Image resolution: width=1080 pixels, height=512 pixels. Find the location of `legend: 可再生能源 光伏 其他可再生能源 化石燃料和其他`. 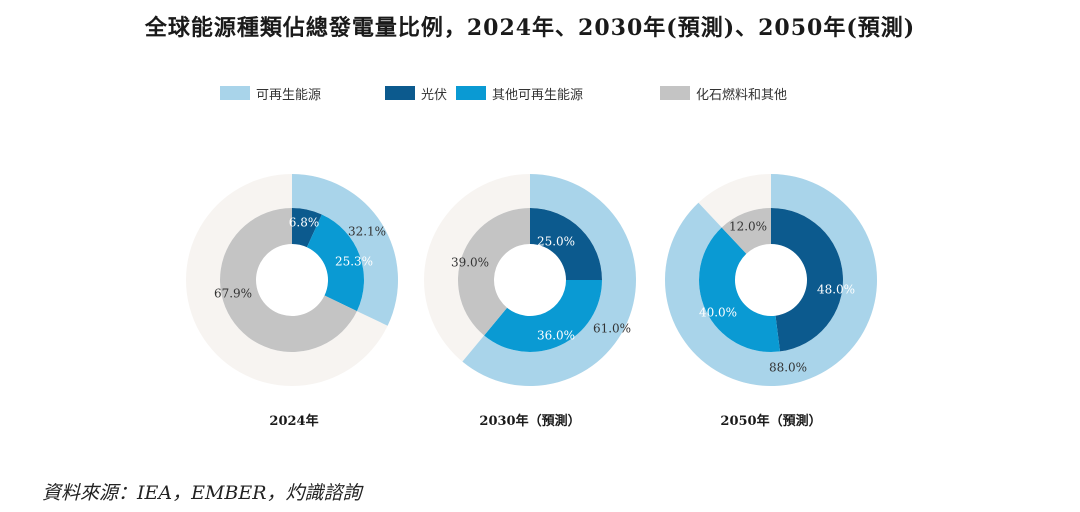

legend: 可再生能源 光伏 其他可再生能源 化石燃料和其他 is located at coordinates (540, 93).